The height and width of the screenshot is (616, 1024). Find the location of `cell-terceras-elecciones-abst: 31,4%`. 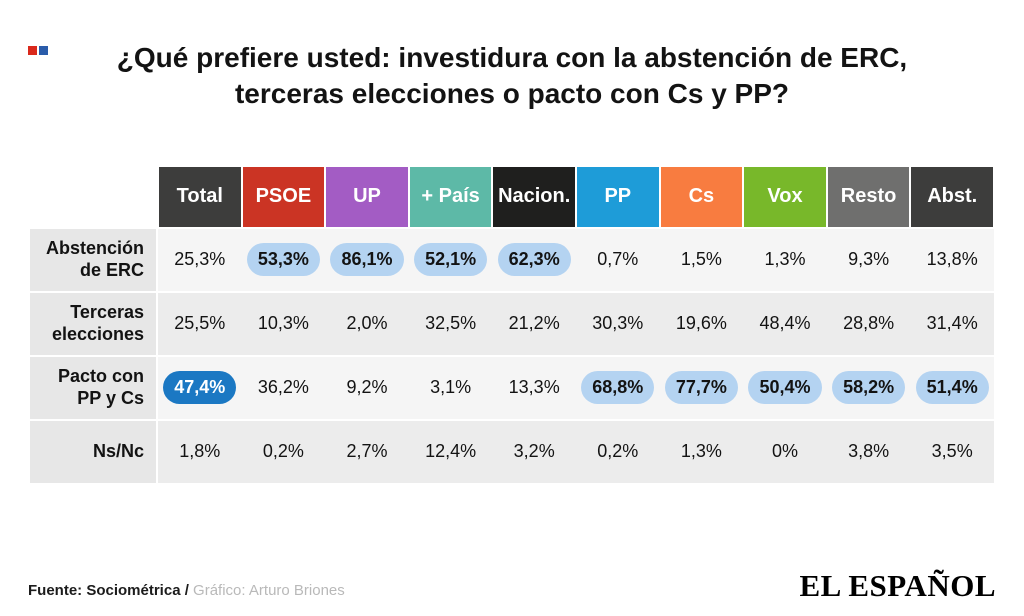

cell-terceras-elecciones-abst: 31,4% is located at coordinates (952, 324).